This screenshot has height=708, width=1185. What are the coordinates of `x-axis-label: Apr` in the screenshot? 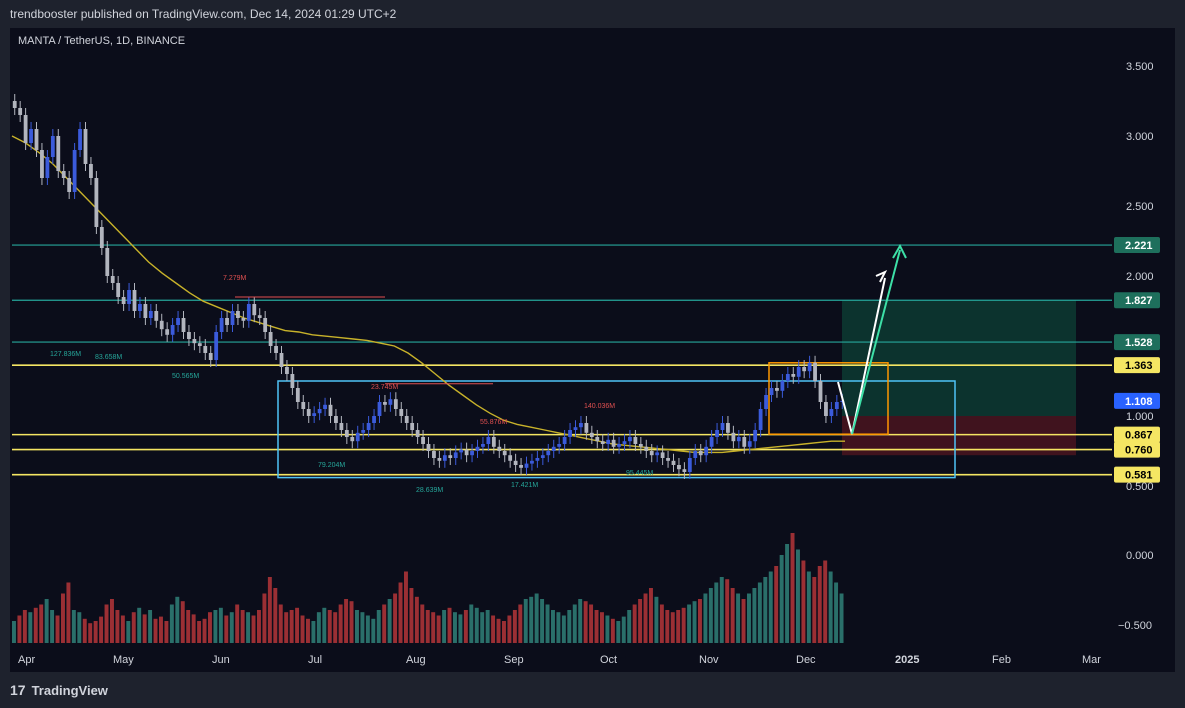 It's located at (26, 660).